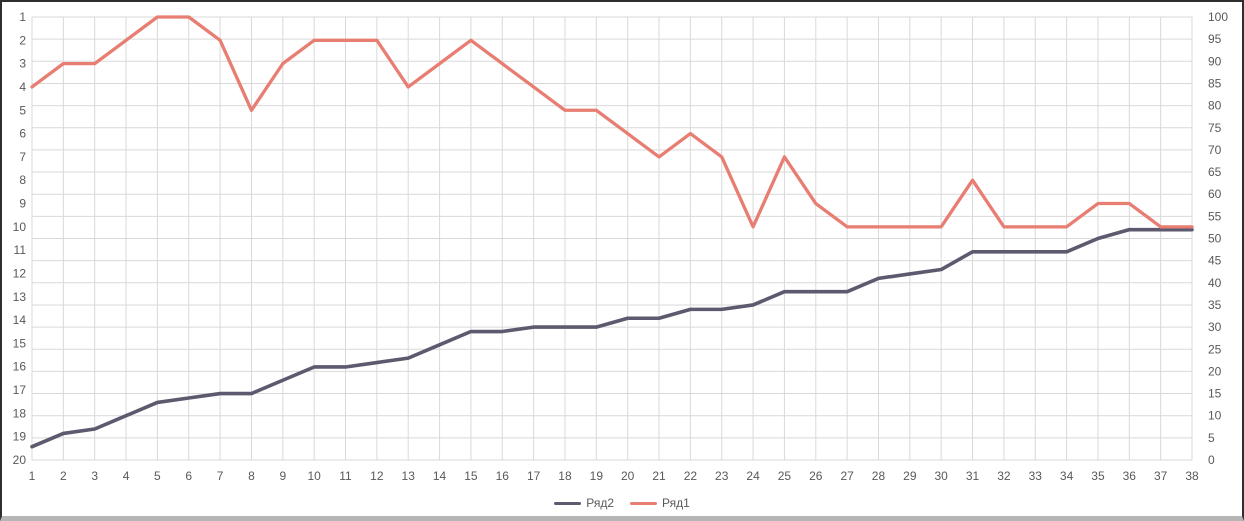 This screenshot has width=1244, height=521. I want to click on axis-tick-label: 80, so click(1215, 106).